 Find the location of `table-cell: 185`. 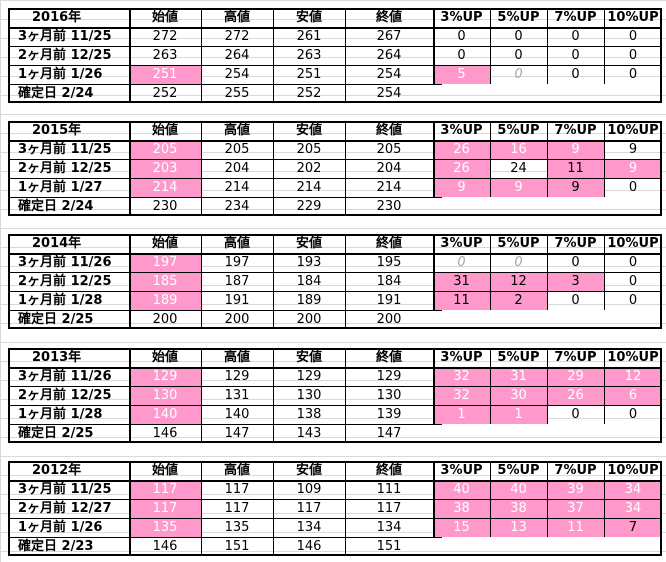

table-cell: 185 is located at coordinates (165, 281).